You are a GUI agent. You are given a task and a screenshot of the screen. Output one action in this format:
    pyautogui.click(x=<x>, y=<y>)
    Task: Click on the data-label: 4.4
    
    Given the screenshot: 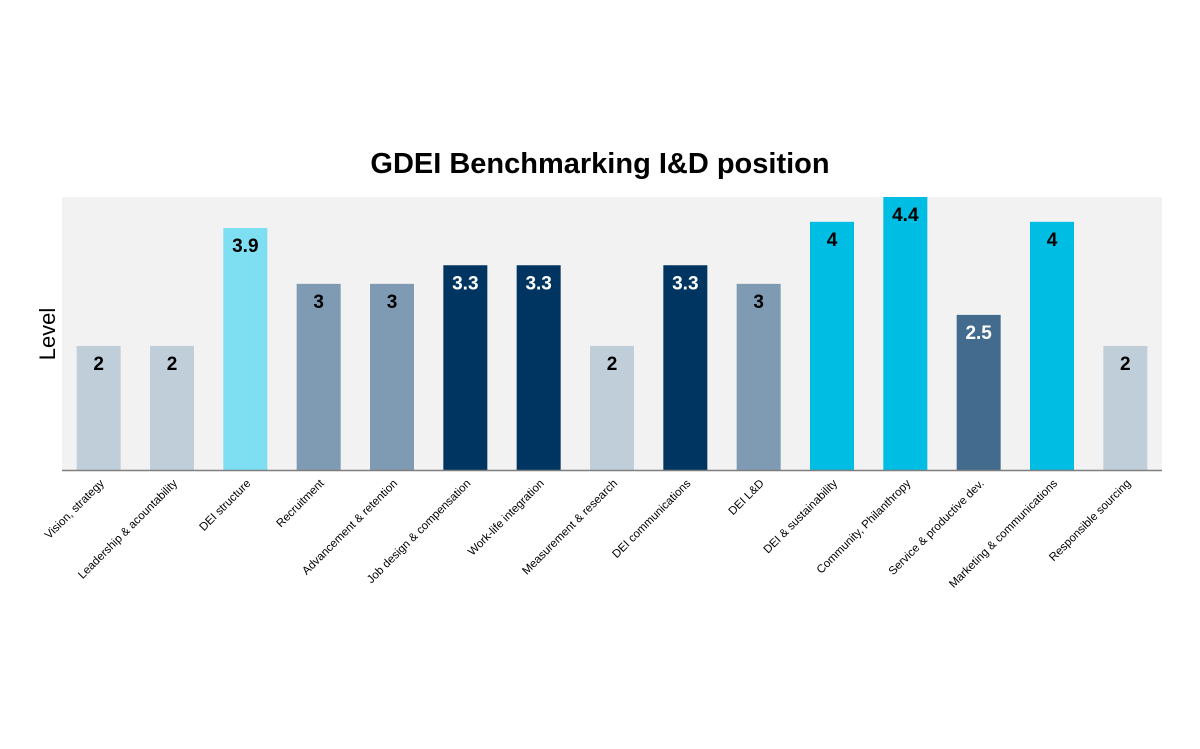 What is the action you would take?
    pyautogui.click(x=905, y=215)
    